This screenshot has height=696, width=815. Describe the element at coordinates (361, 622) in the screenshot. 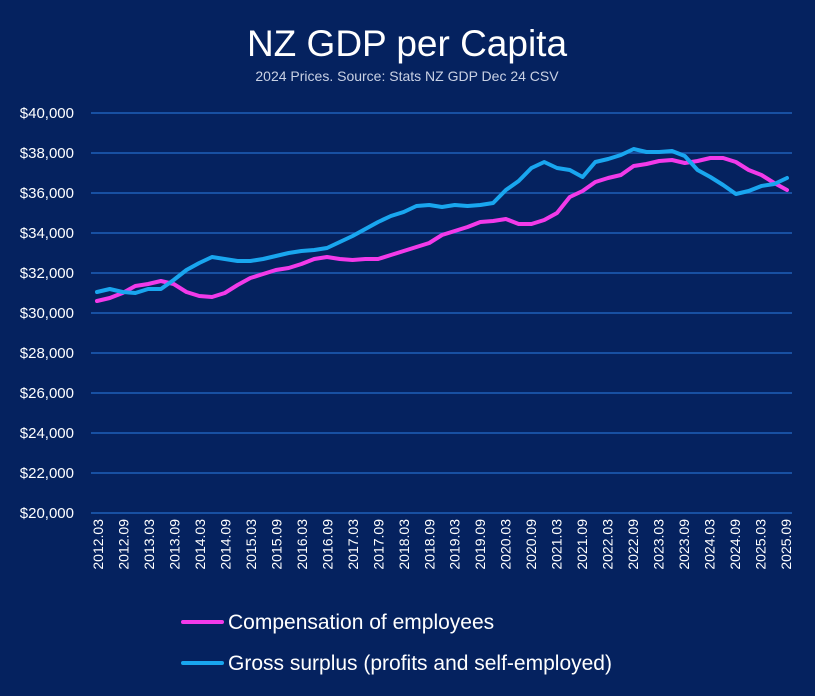

I see `legend-label-1: Compensation of employees` at that location.